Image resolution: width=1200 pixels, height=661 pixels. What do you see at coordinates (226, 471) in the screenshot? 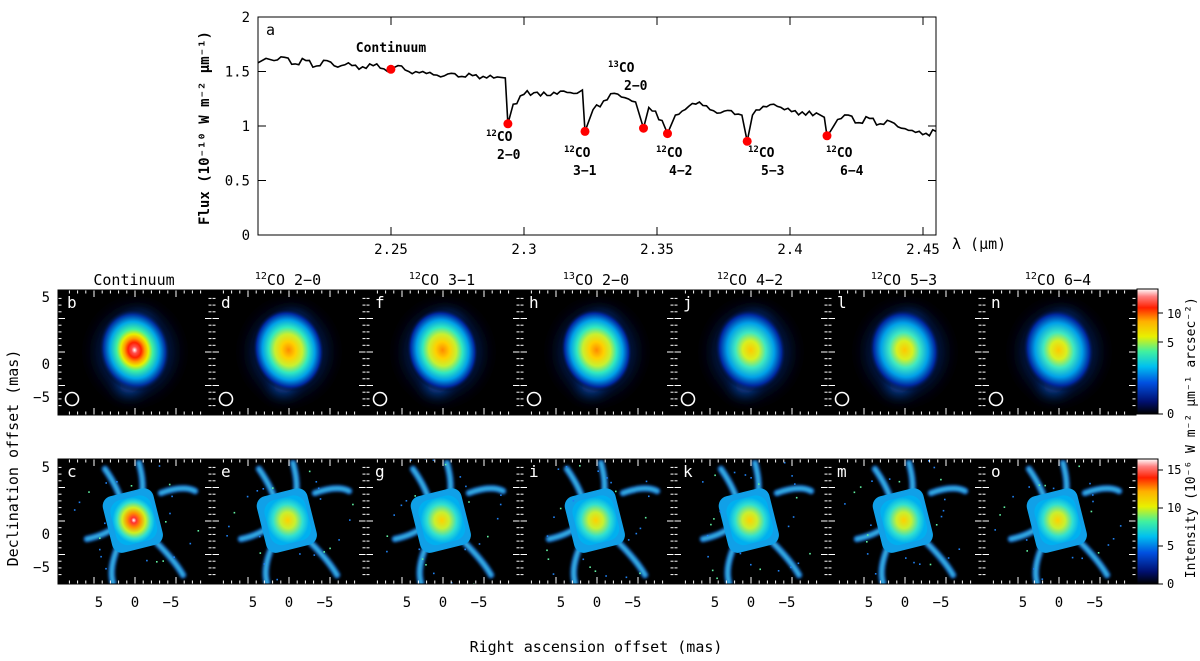
I see `panel-letter: e` at bounding box center [226, 471].